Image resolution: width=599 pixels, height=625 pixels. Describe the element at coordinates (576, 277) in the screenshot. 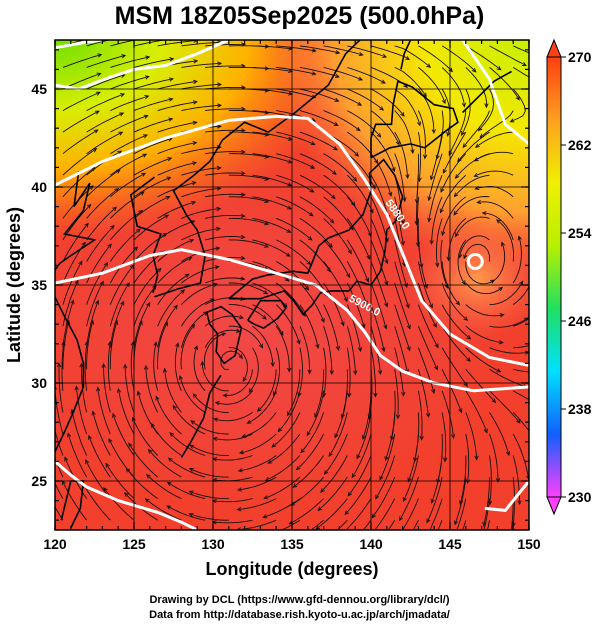

I see `colorbar-ticks: 230 238 246 254 262 270` at that location.